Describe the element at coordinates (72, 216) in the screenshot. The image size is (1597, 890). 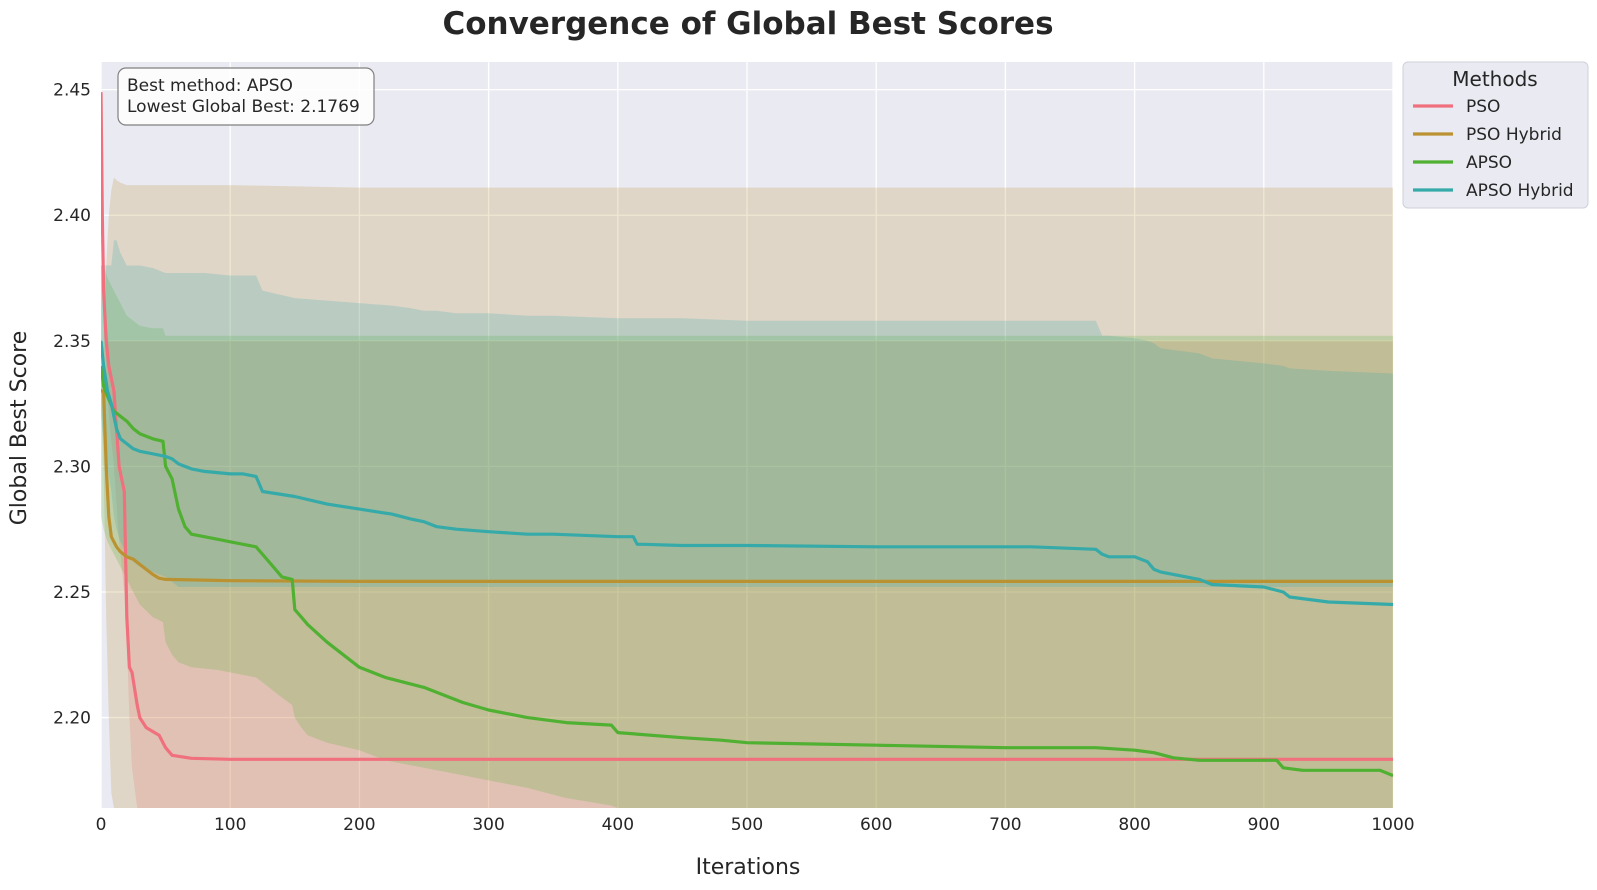
I see `y-tick-label: 2.40` at that location.